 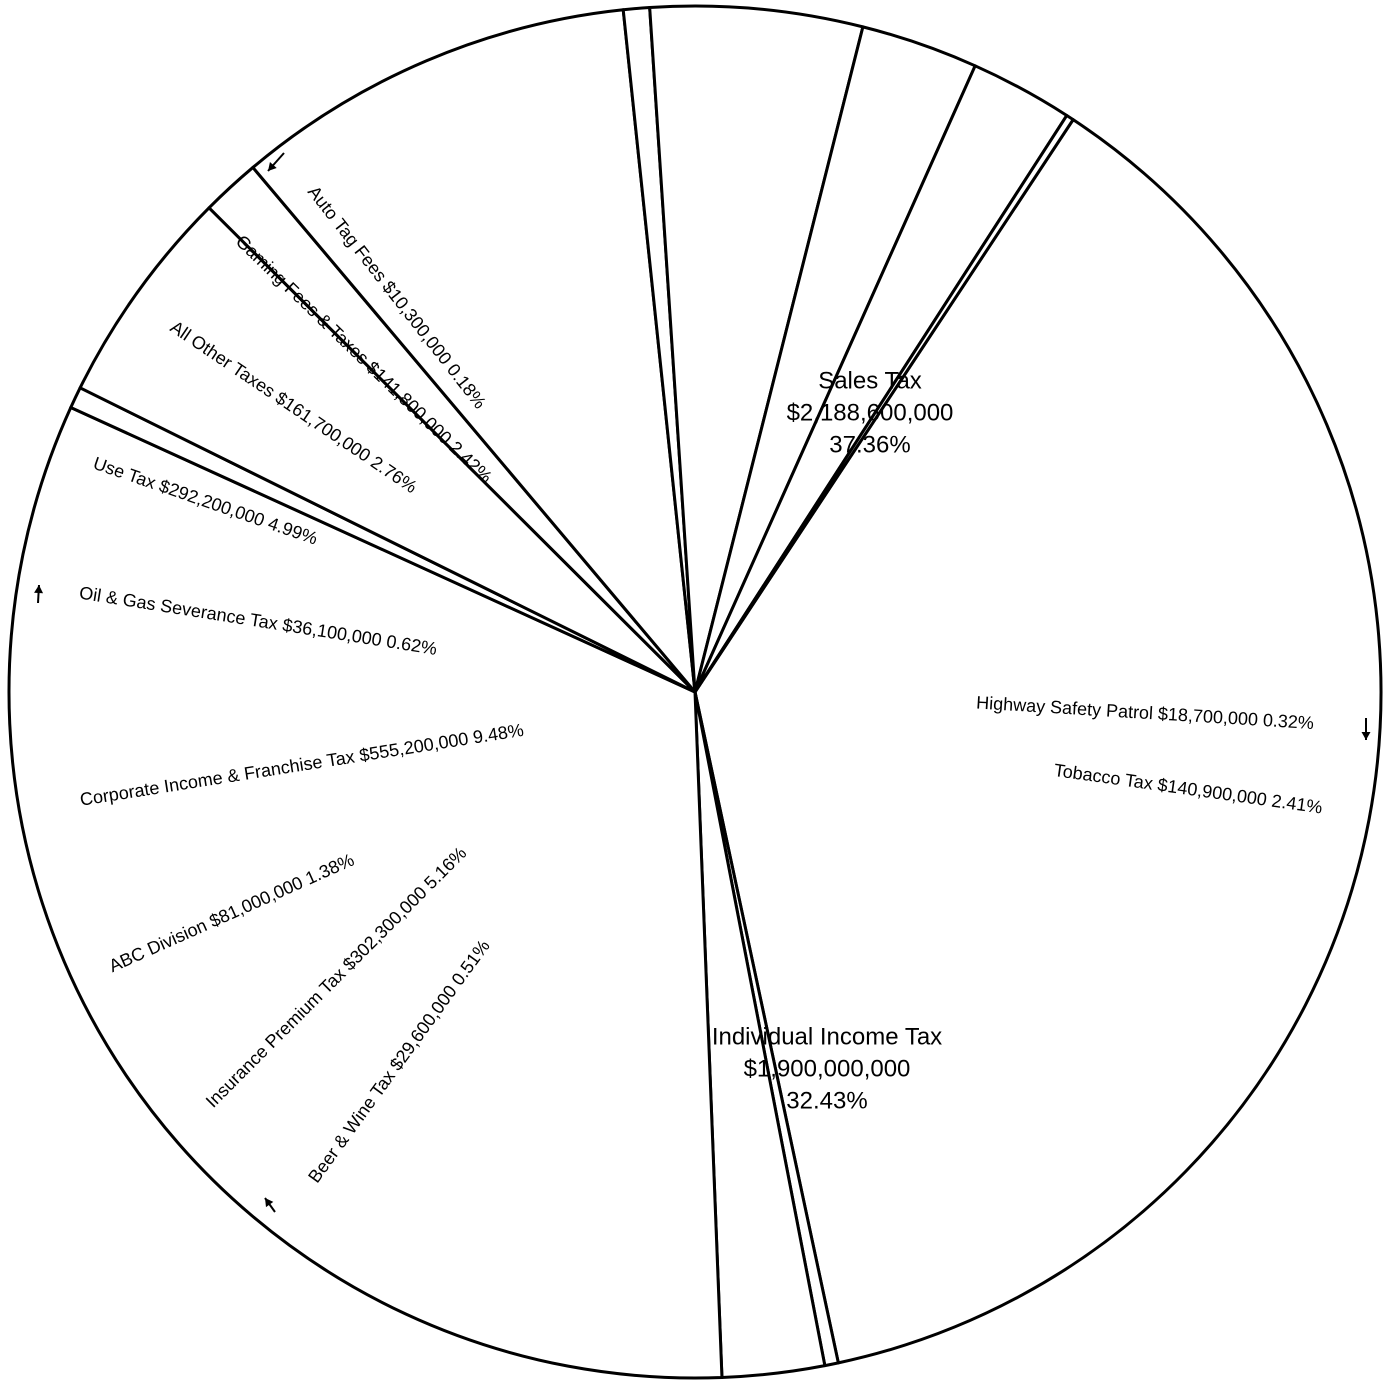 I want to click on label-sales-tax: Sales Tax $2,188,600,000 37.36%, so click(x=870, y=412).